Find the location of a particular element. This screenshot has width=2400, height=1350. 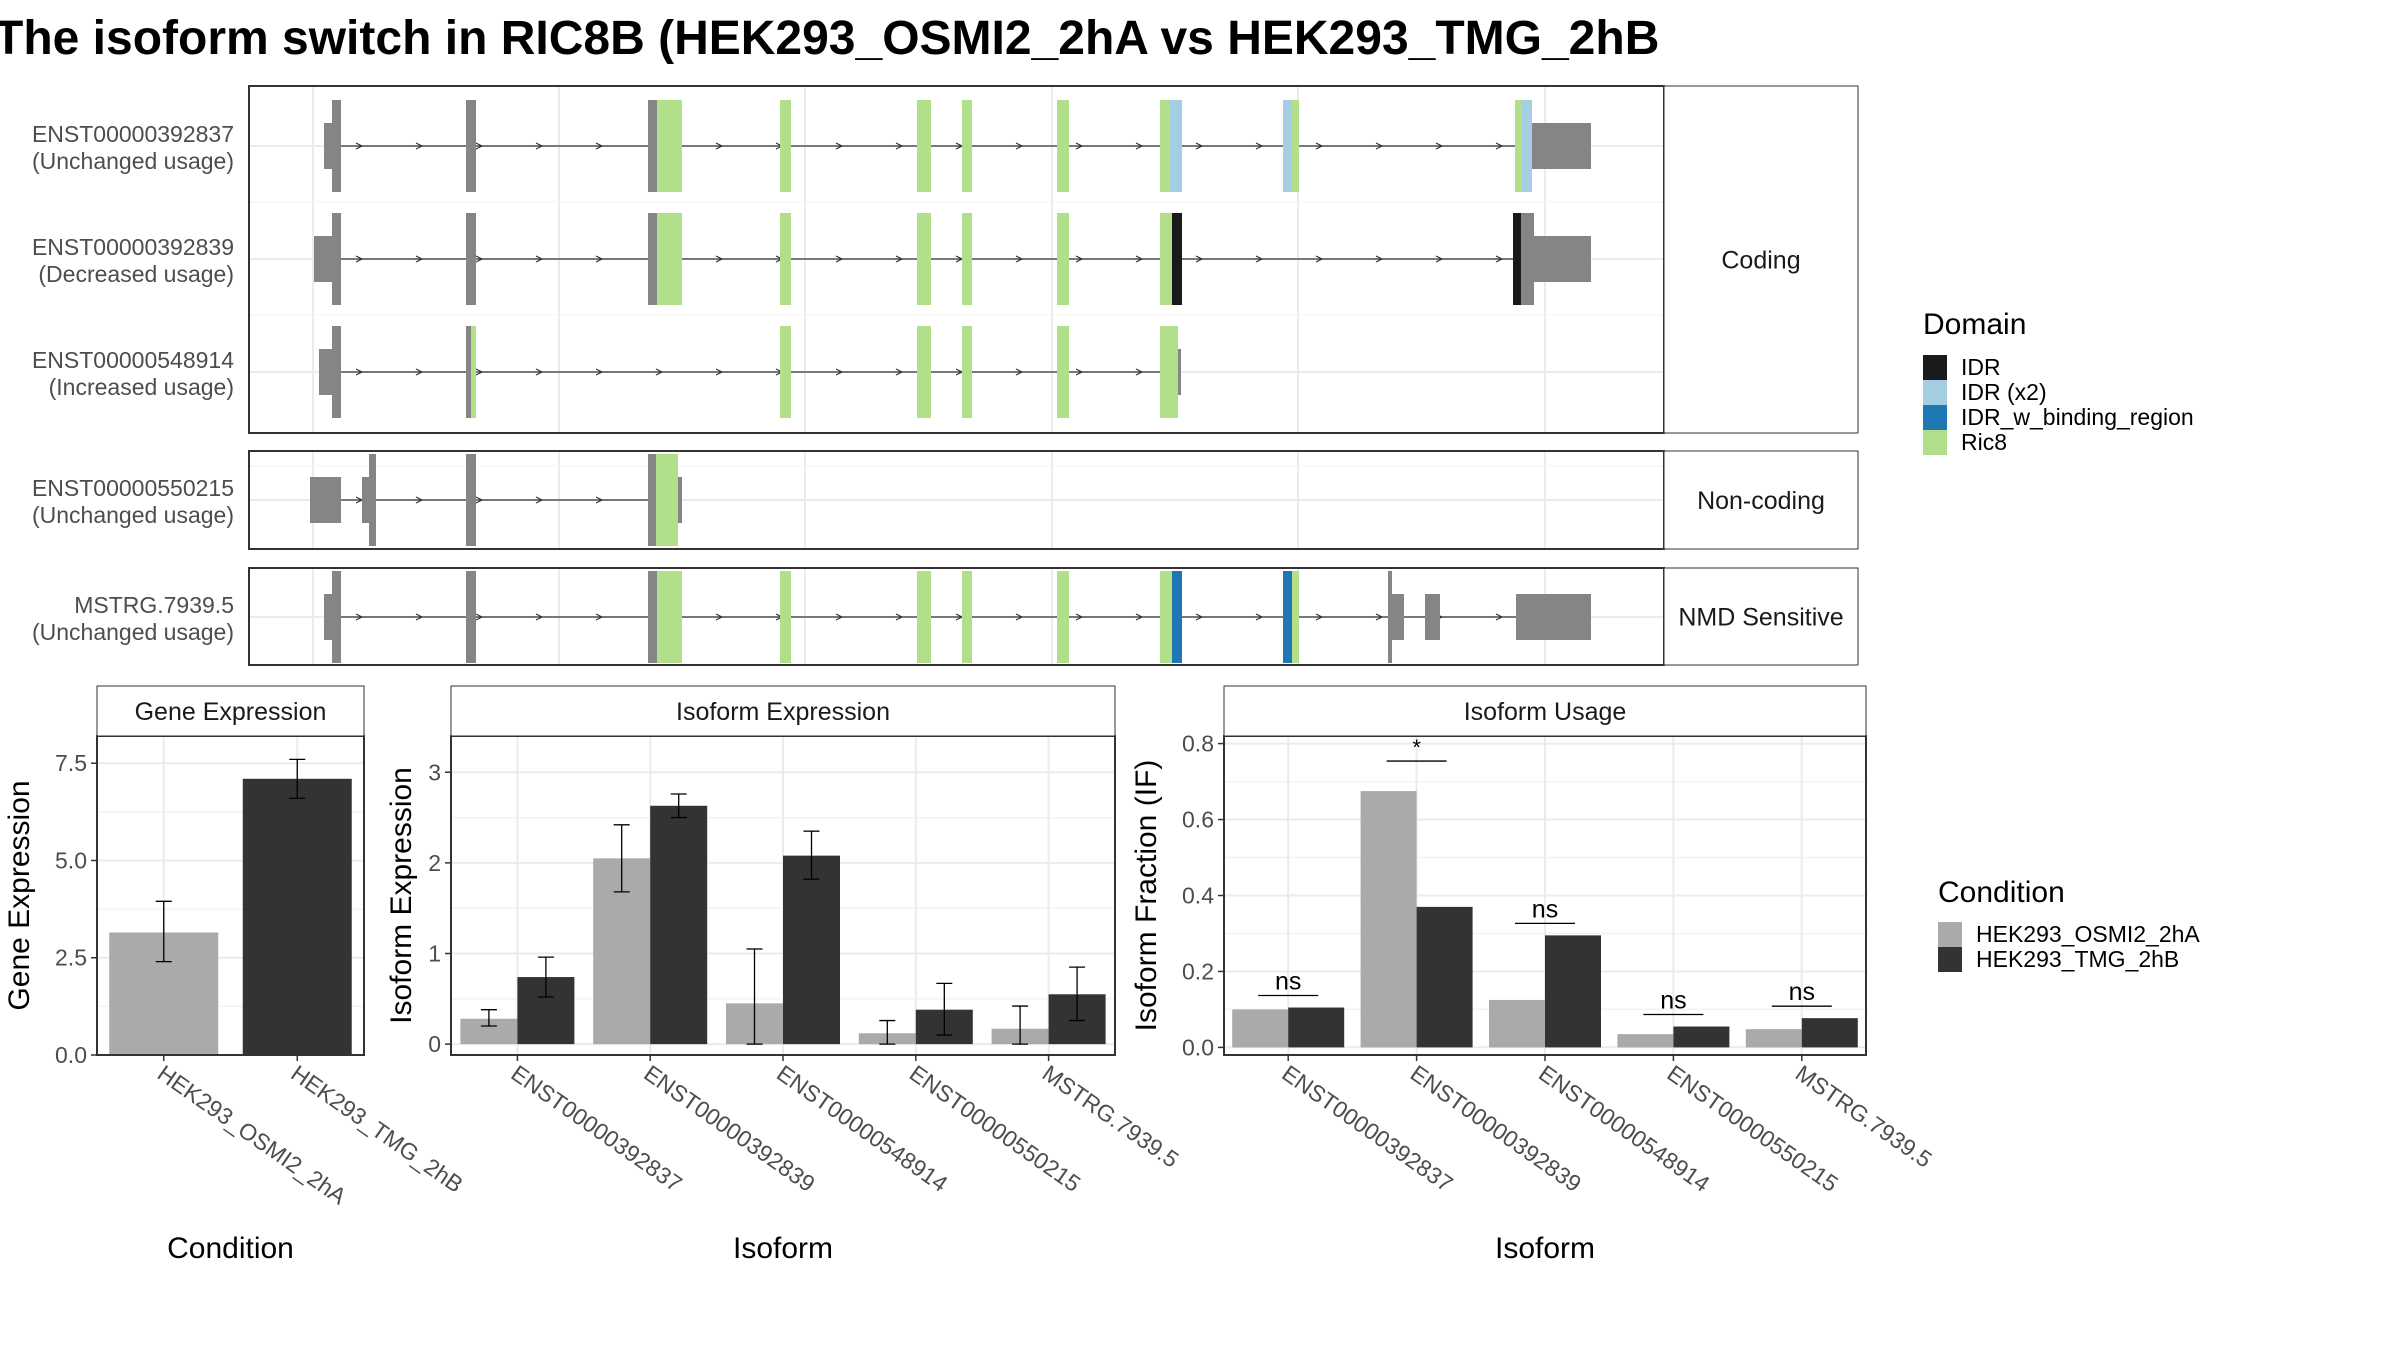

y-tick-label: 0.2 is located at coordinates (1198, 971).